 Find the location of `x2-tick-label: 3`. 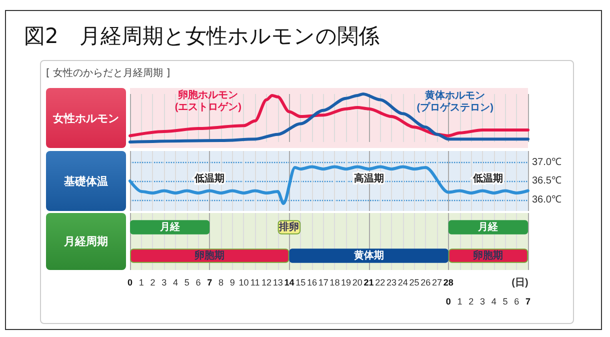

x2-tick-label: 3 is located at coordinates (483, 301).